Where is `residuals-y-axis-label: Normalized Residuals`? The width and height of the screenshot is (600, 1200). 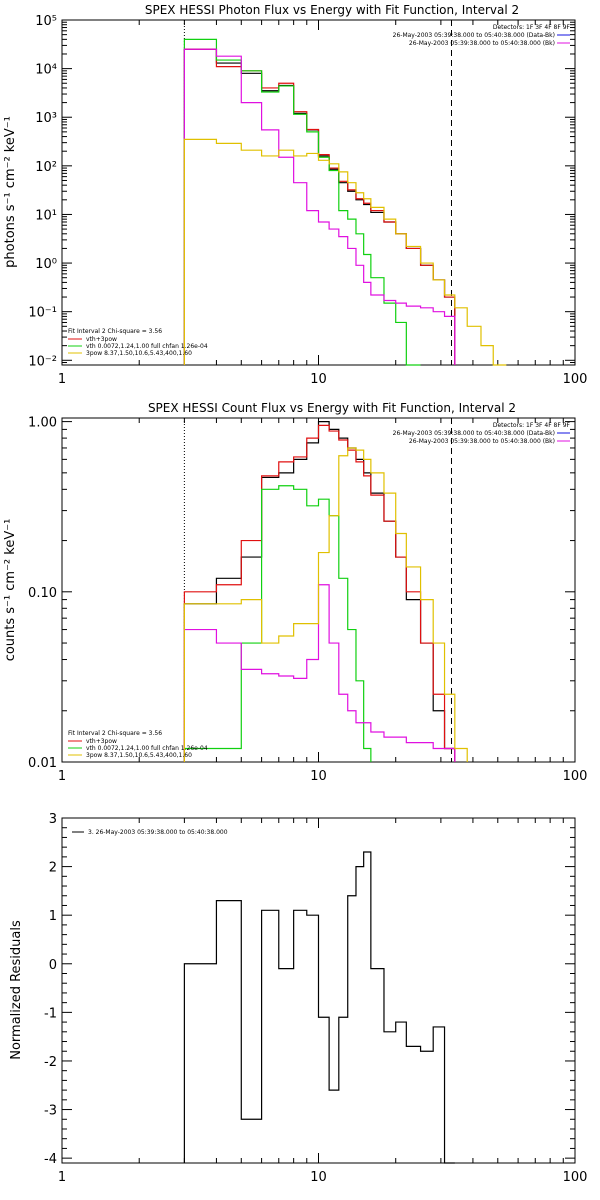 residuals-y-axis-label: Normalized Residuals is located at coordinates (16, 990).